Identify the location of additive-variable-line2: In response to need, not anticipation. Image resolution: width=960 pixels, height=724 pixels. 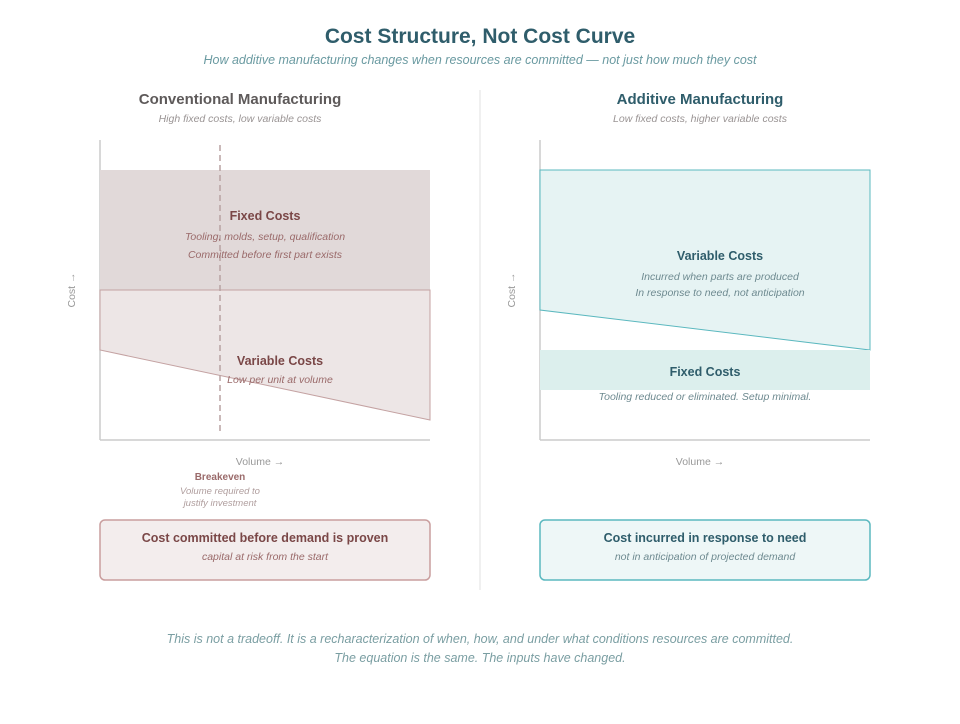
(719, 293).